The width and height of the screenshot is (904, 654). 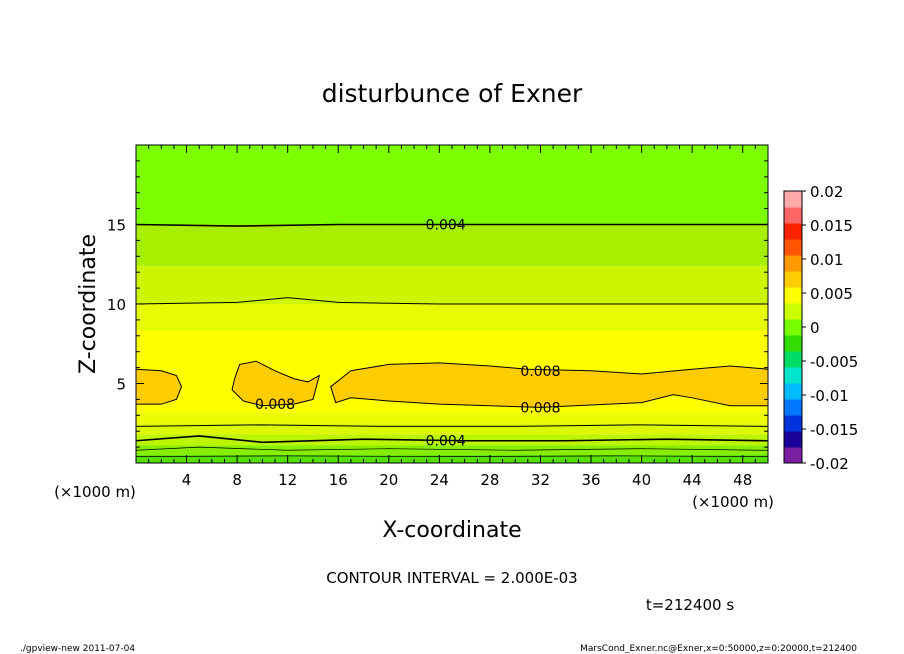 I want to click on contour-labels: 0.004 0.008 0.008 0.008 0.004, so click(x=408, y=334).